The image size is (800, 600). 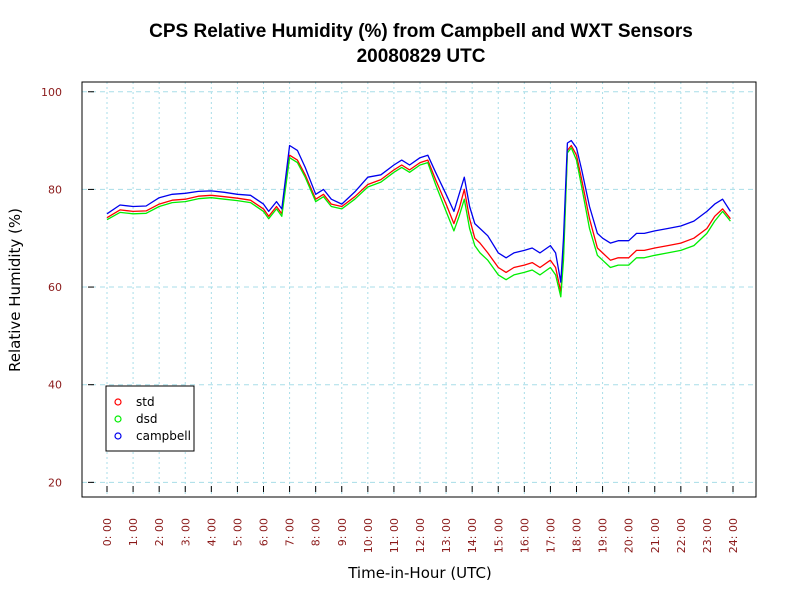 I want to click on y-tick-label-3: 80, so click(x=55, y=189).